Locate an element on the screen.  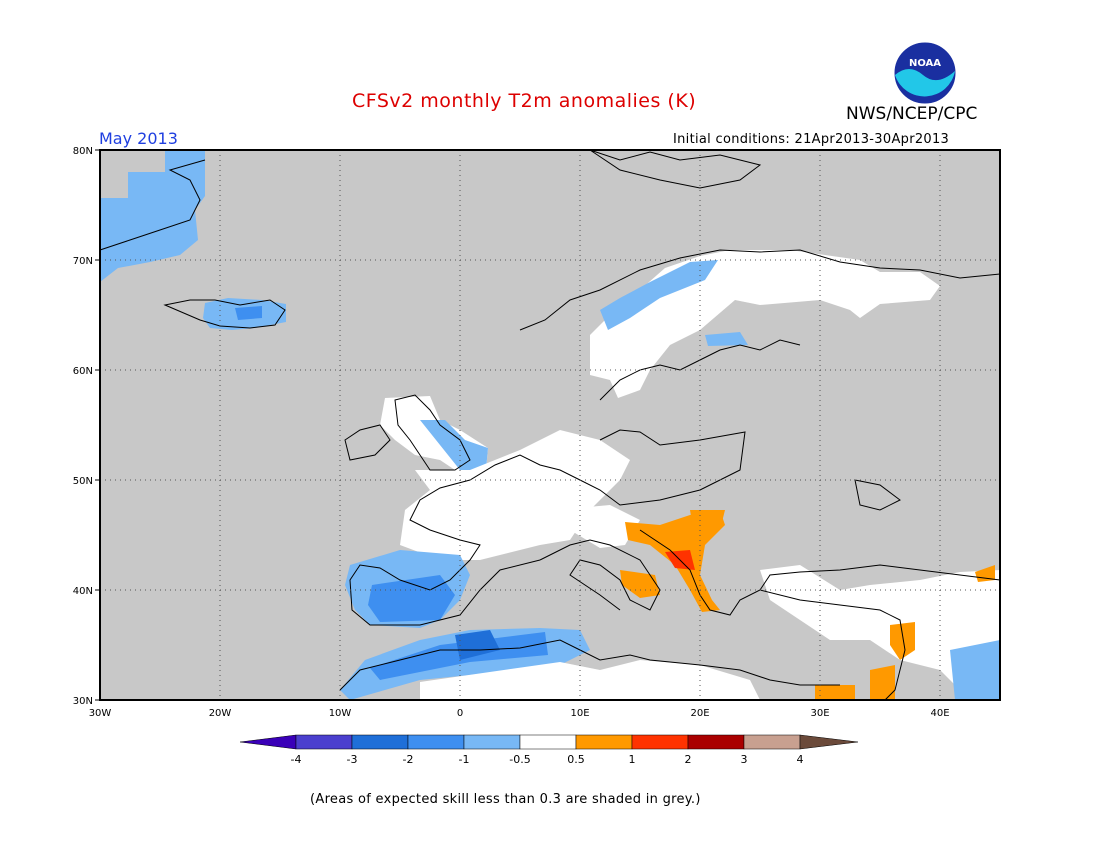
noaa-logo: NOAA is located at coordinates (925, 73).